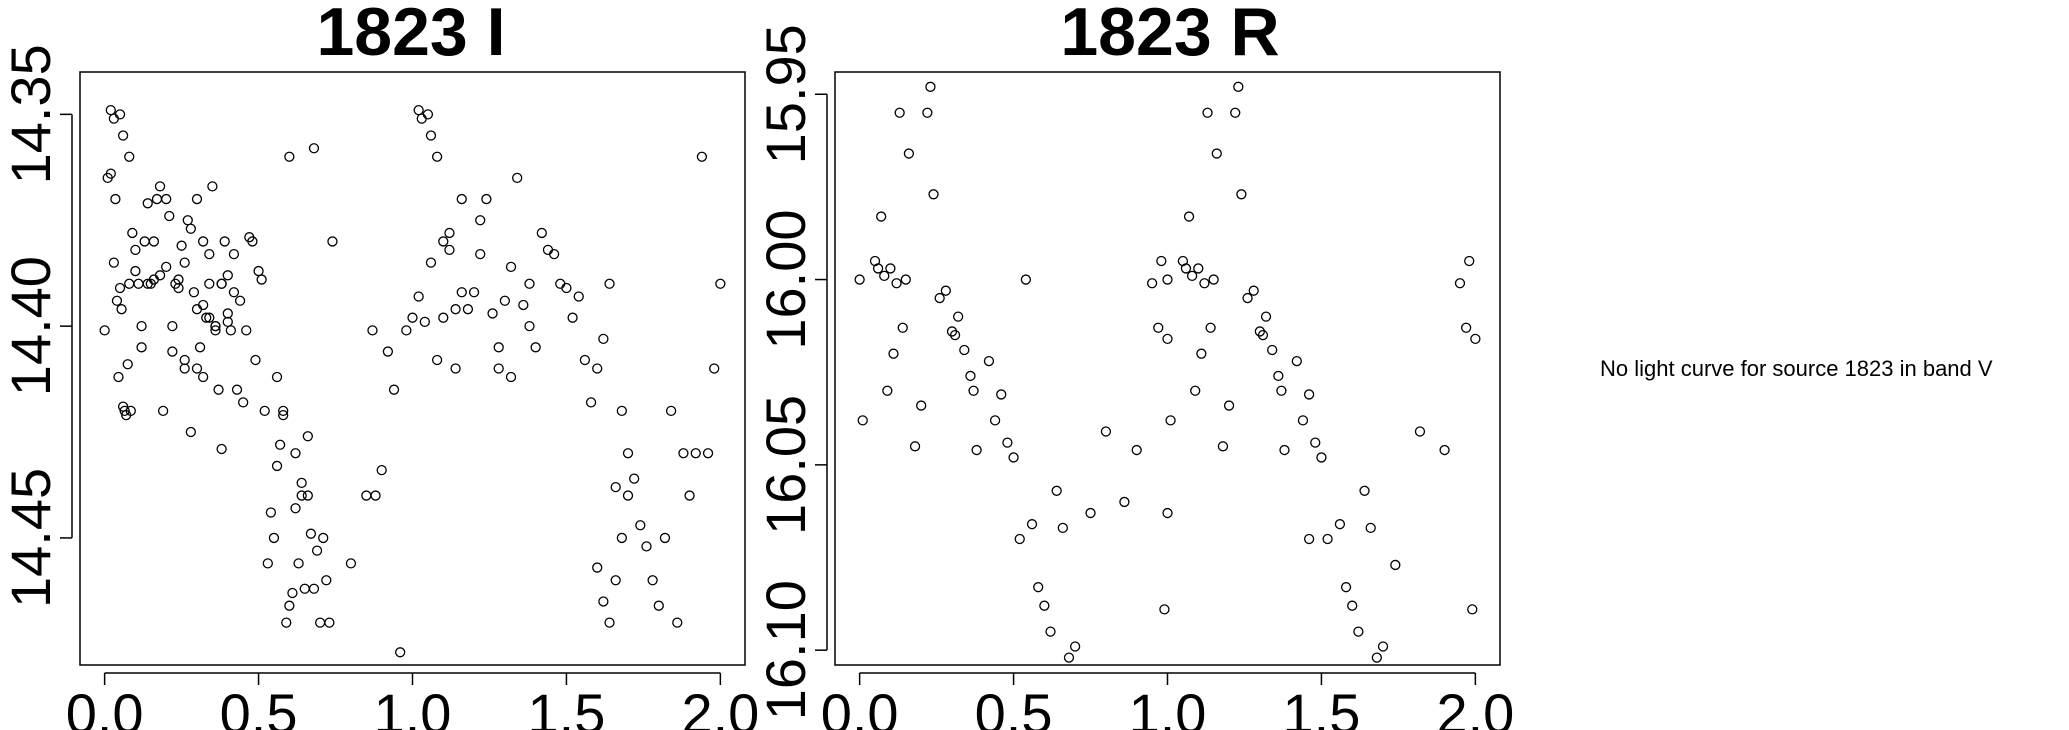 Image resolution: width=2069 pixels, height=730 pixels. Describe the element at coordinates (785, 279) in the screenshot. I see `y-tick-label: 16.00` at that location.